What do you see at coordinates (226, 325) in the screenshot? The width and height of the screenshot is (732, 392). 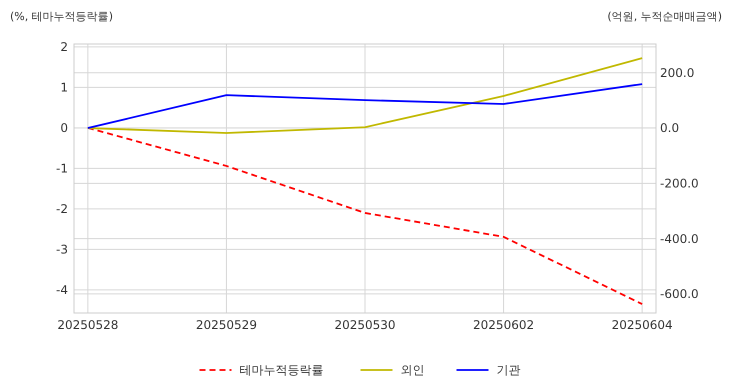 I see `x-tick-label: 20250529` at bounding box center [226, 325].